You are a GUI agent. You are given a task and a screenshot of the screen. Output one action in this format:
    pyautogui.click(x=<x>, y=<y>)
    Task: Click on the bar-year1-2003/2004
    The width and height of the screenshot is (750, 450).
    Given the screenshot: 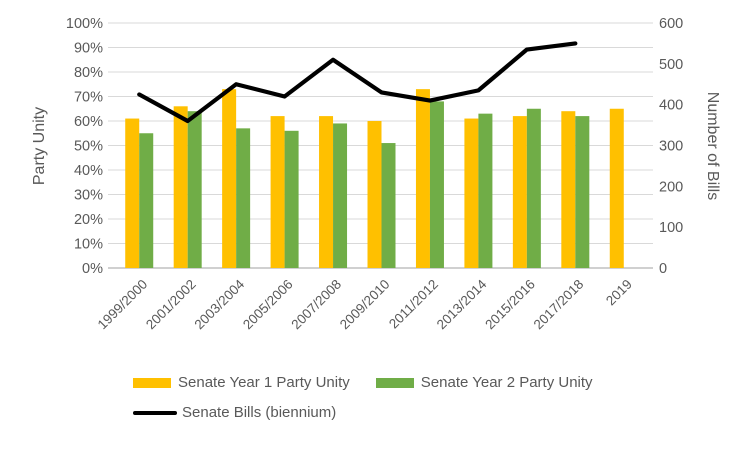 What is the action you would take?
    pyautogui.click(x=229, y=179)
    